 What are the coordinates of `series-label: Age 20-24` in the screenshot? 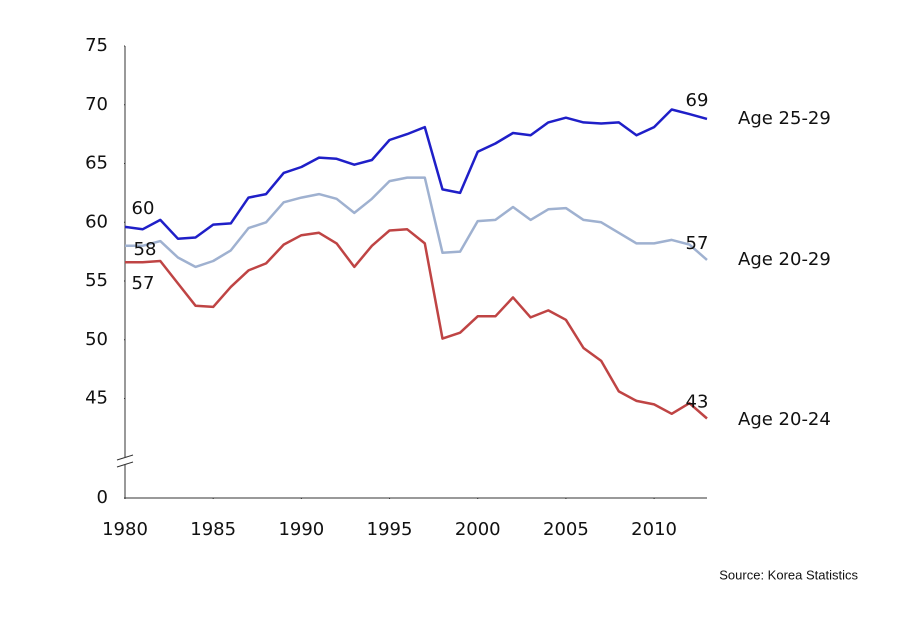 It's located at (784, 419).